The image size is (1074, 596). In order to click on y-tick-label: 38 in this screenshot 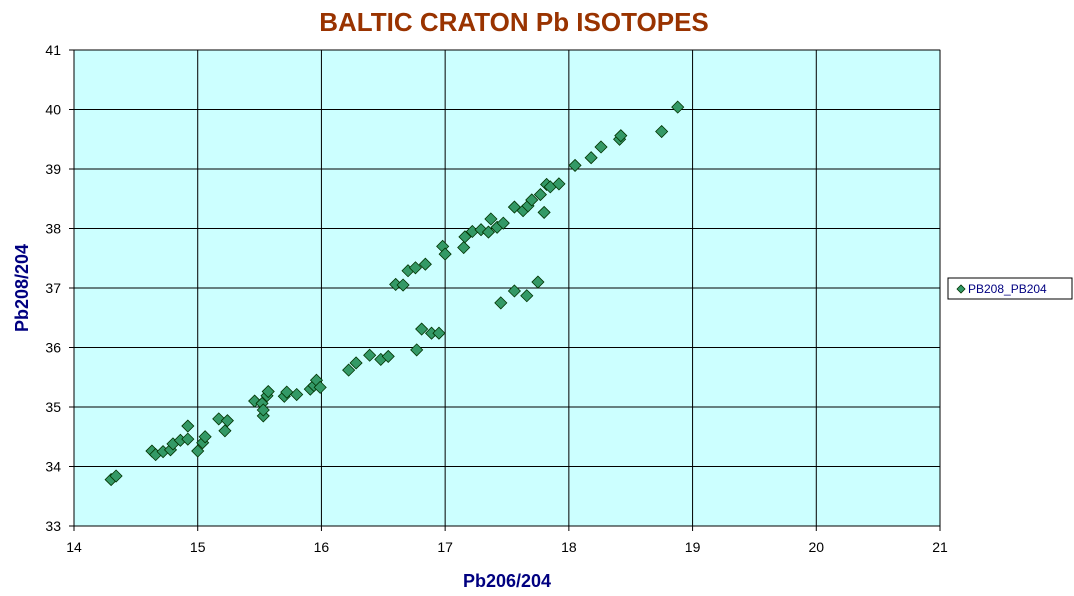, I will do `click(53, 229)`.